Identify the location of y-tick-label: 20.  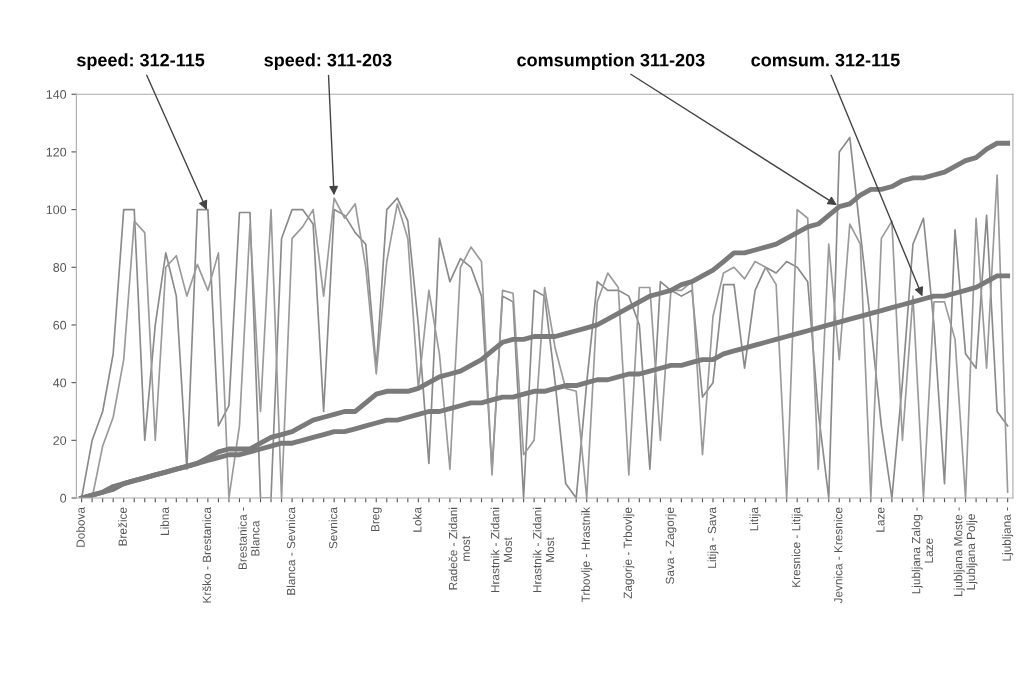
(60, 440).